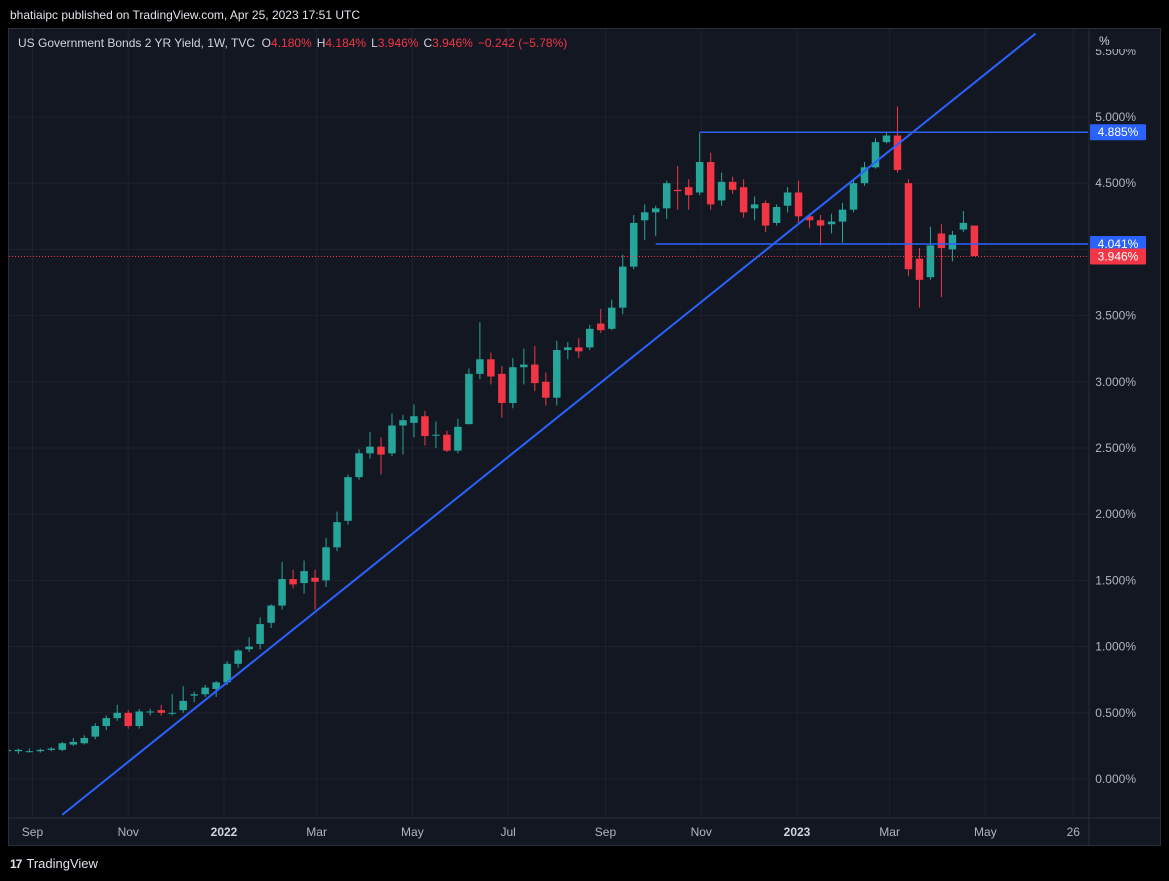  What do you see at coordinates (224, 832) in the screenshot?
I see `x-tick-label: 2022` at bounding box center [224, 832].